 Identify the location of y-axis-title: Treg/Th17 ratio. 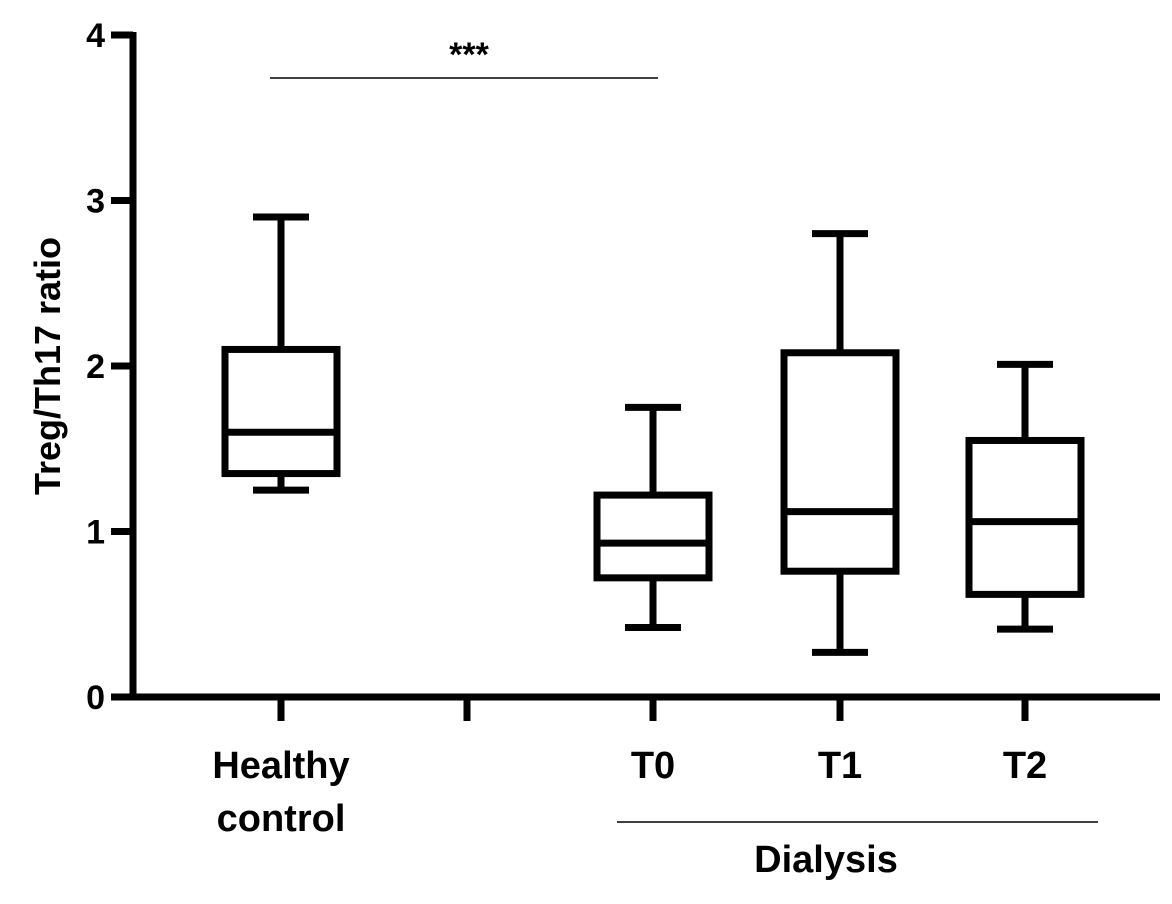
(47, 366).